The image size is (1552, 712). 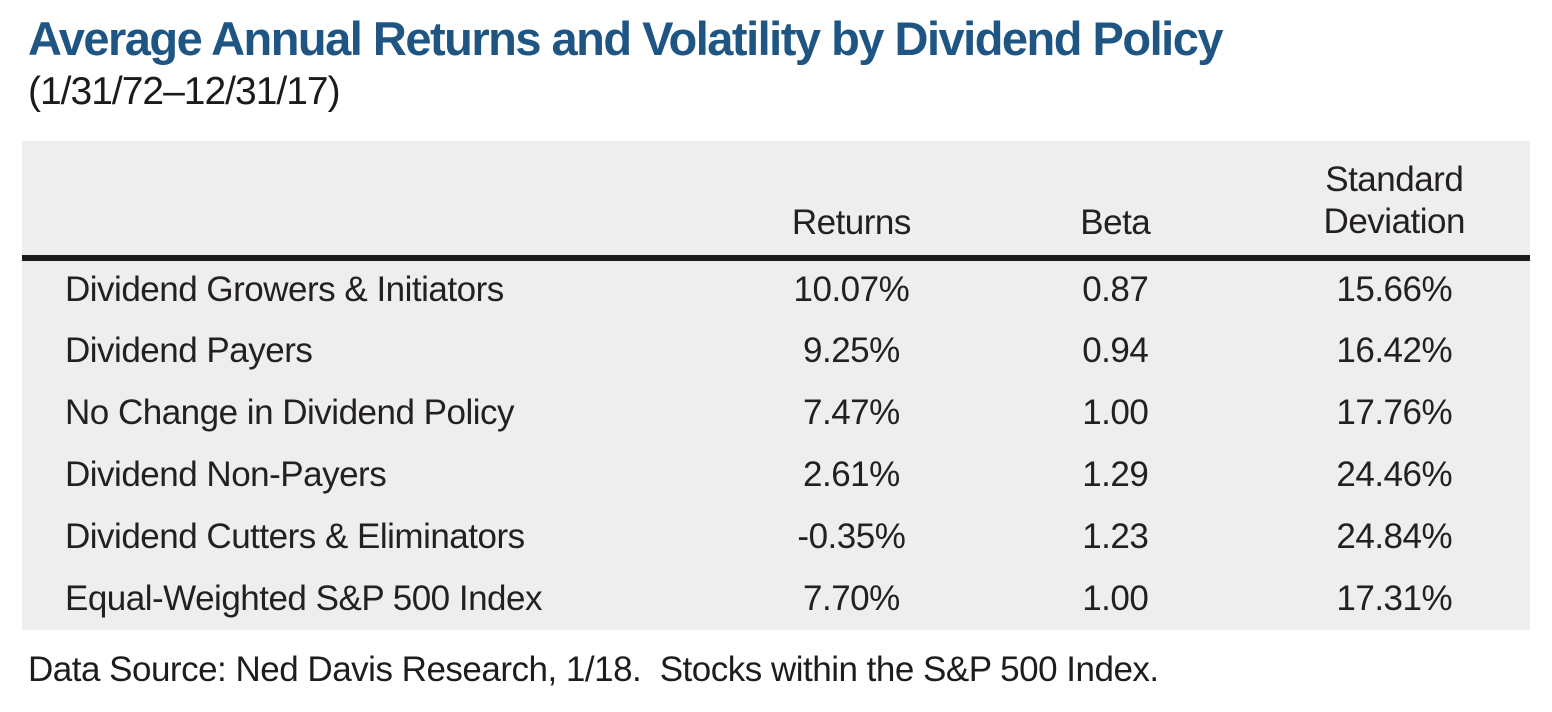 What do you see at coordinates (1115, 200) in the screenshot?
I see `column-header-beta: Beta` at bounding box center [1115, 200].